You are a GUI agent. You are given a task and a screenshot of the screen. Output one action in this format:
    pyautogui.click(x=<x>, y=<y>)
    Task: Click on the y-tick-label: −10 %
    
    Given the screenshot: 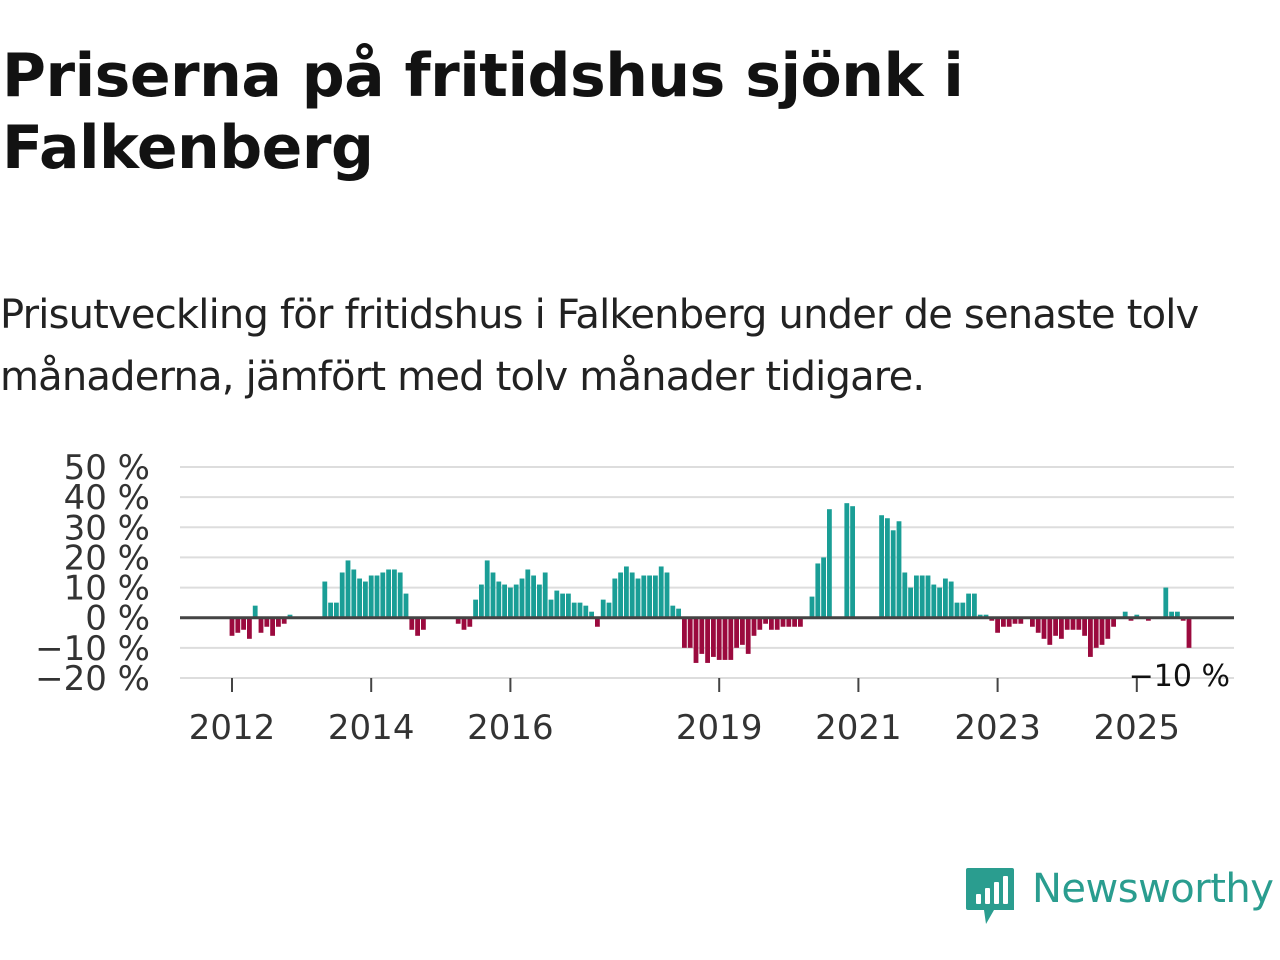 What is the action you would take?
    pyautogui.click(x=92, y=649)
    